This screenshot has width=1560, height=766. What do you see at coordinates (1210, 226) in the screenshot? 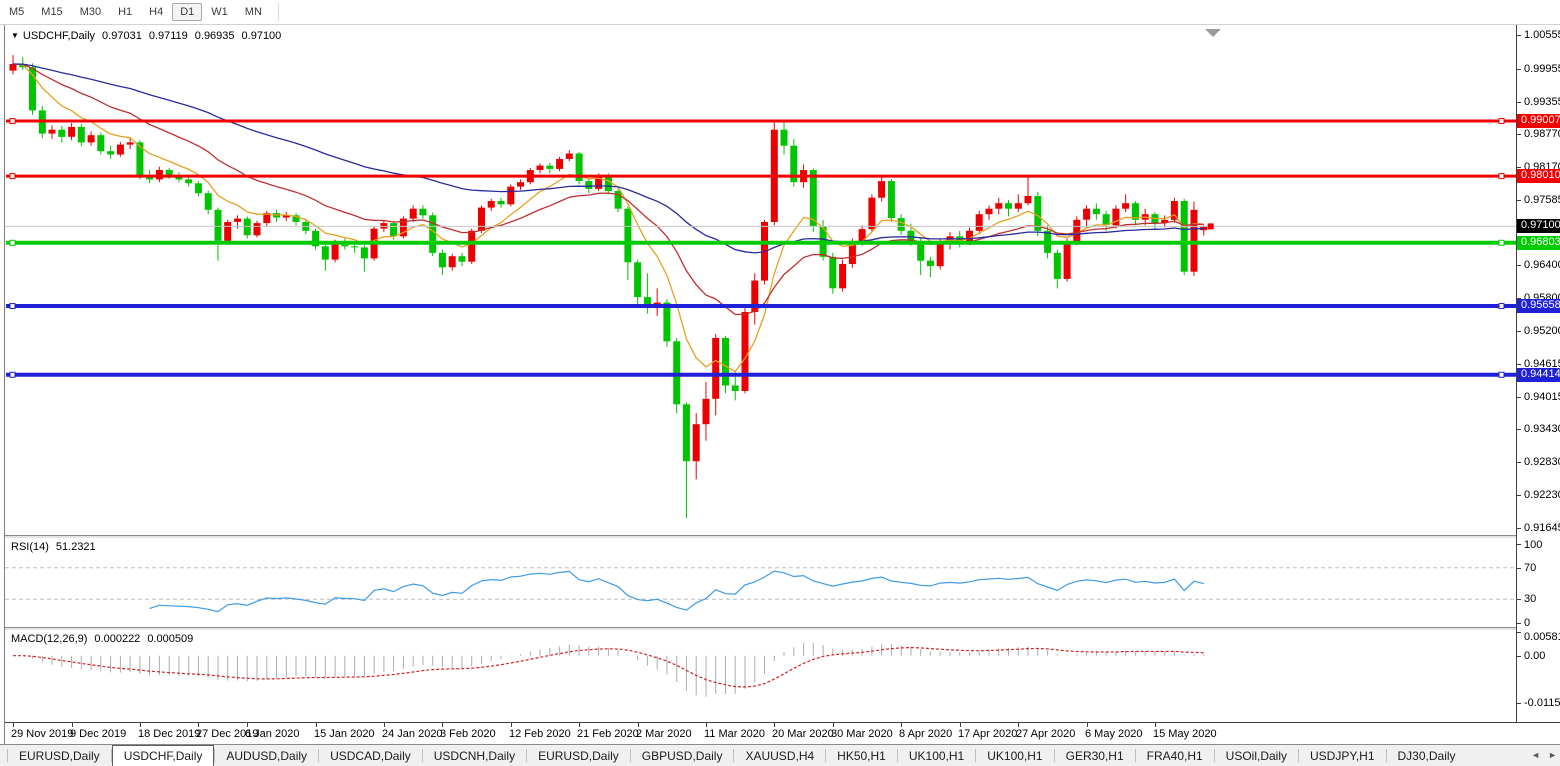
I see `last-price-marker` at bounding box center [1210, 226].